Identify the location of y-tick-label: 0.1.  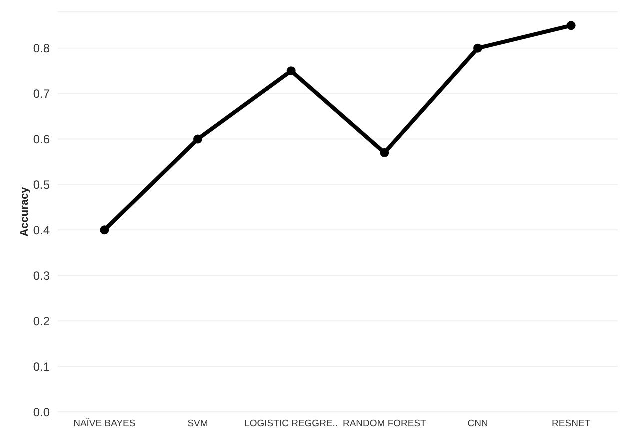
(41, 367).